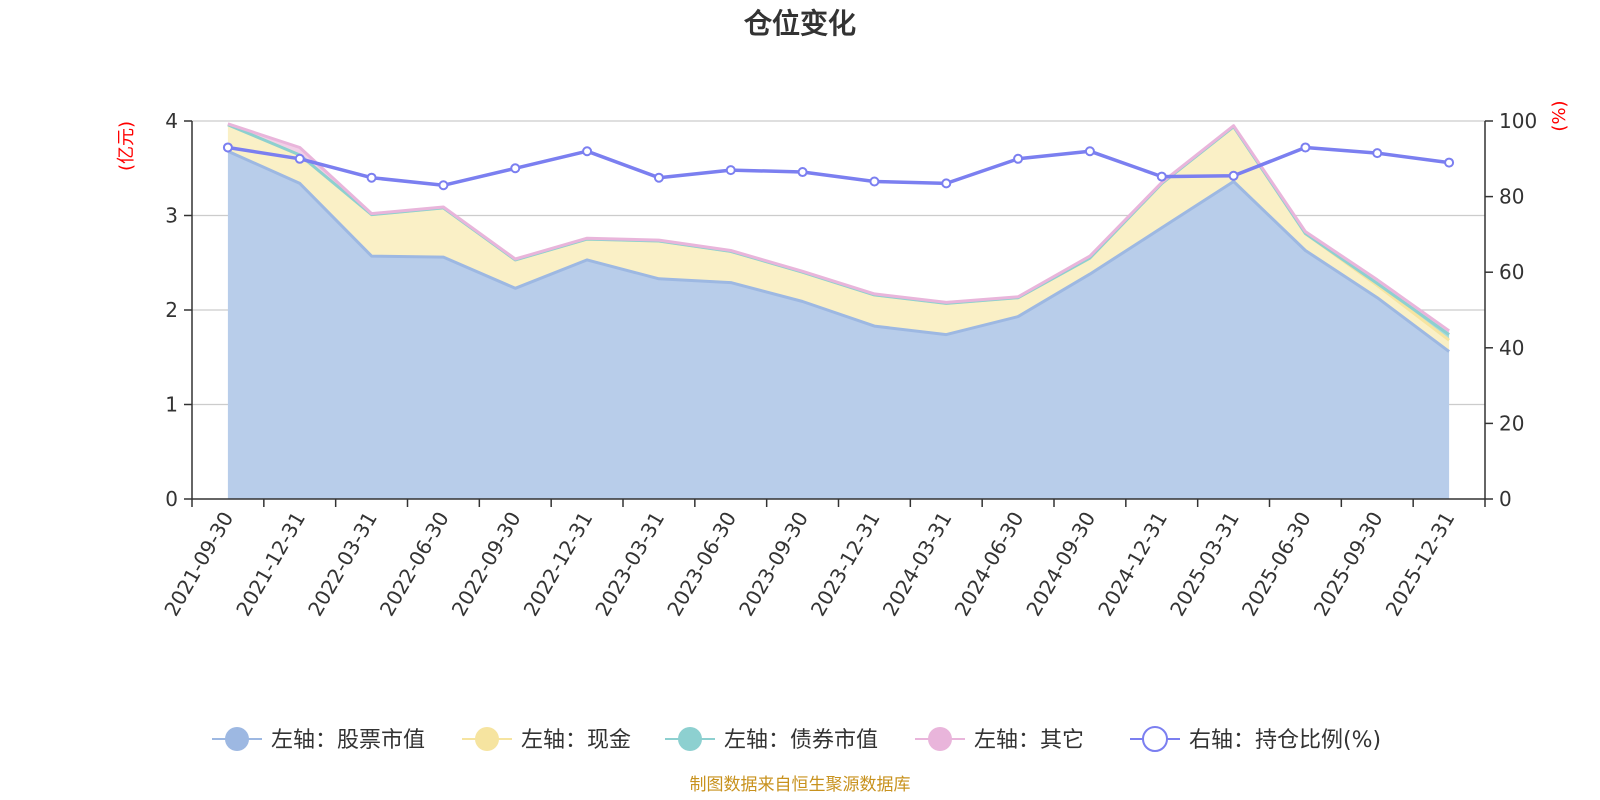  Describe the element at coordinates (1518, 121) in the screenshot. I see `right-axis-tick-label: 100` at that location.